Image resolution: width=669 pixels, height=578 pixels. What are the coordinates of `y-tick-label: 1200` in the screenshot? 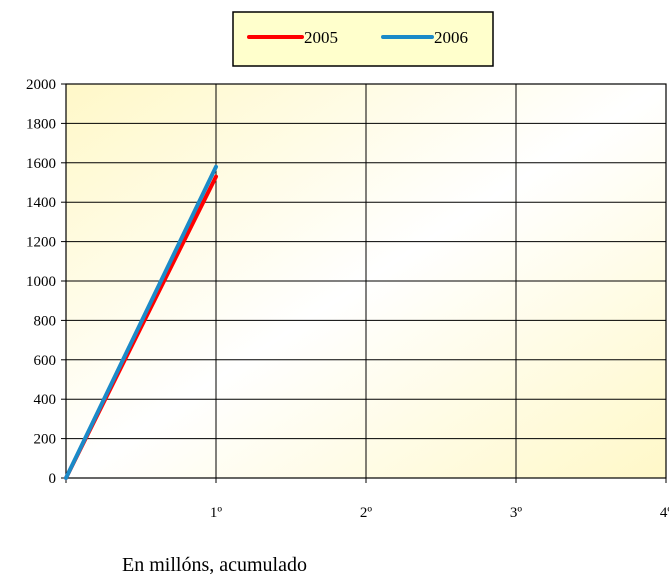 It's located at (41, 243).